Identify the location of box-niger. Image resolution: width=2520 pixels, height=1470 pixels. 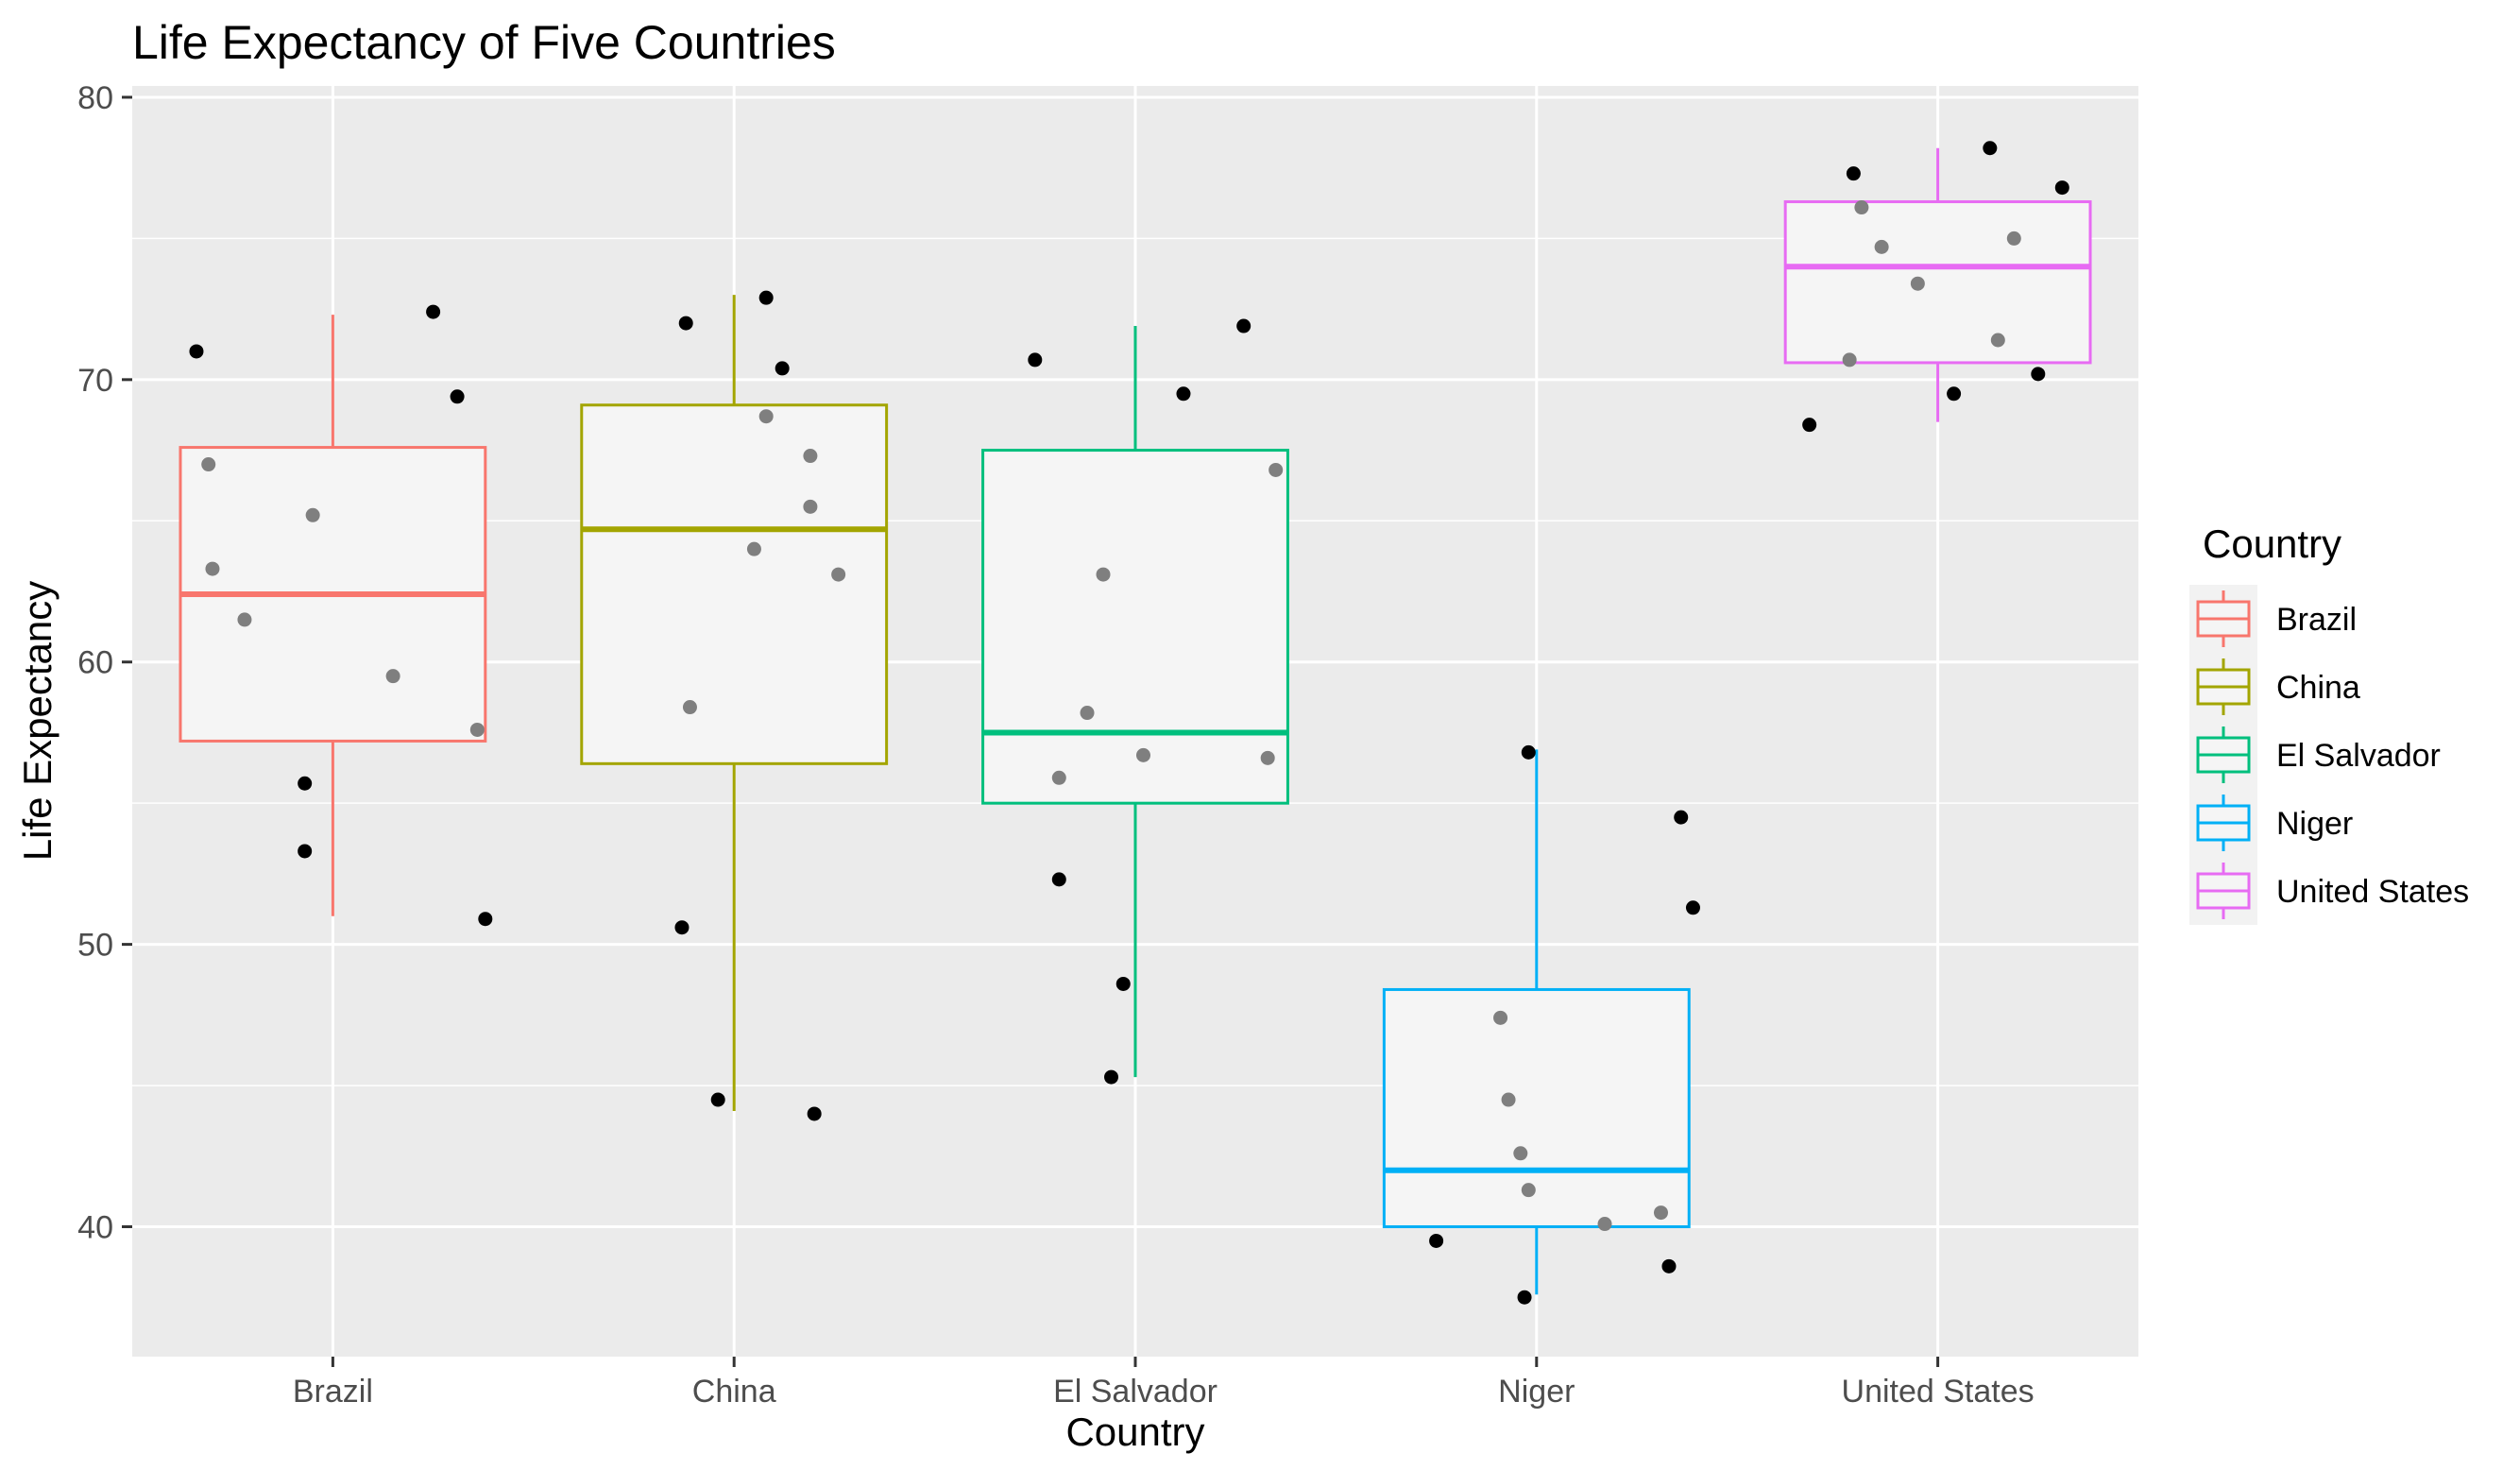
(1536, 1022).